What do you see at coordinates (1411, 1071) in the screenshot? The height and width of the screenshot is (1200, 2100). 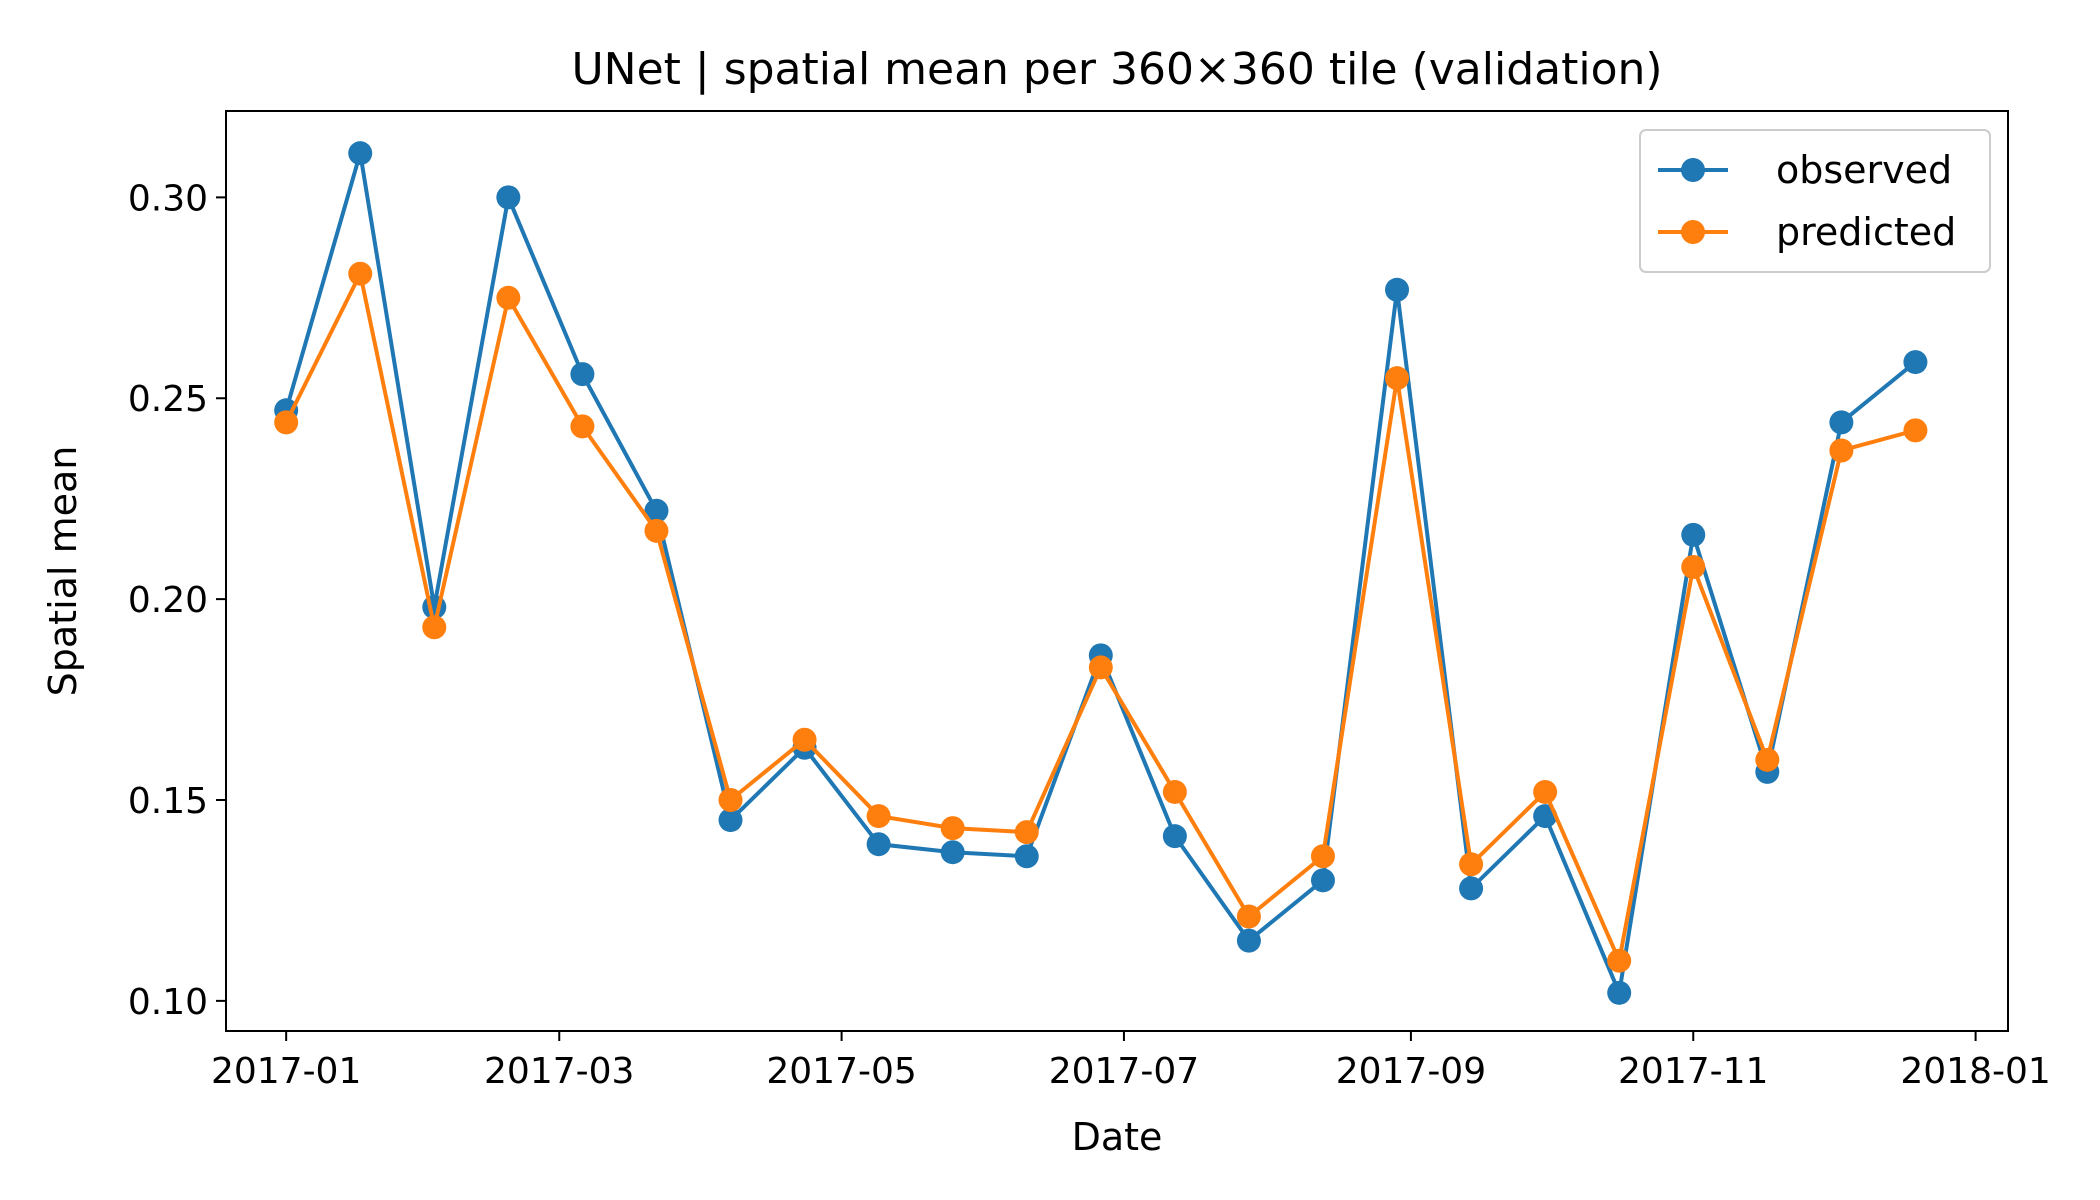 I see `x-tick-label: 2017-09` at bounding box center [1411, 1071].